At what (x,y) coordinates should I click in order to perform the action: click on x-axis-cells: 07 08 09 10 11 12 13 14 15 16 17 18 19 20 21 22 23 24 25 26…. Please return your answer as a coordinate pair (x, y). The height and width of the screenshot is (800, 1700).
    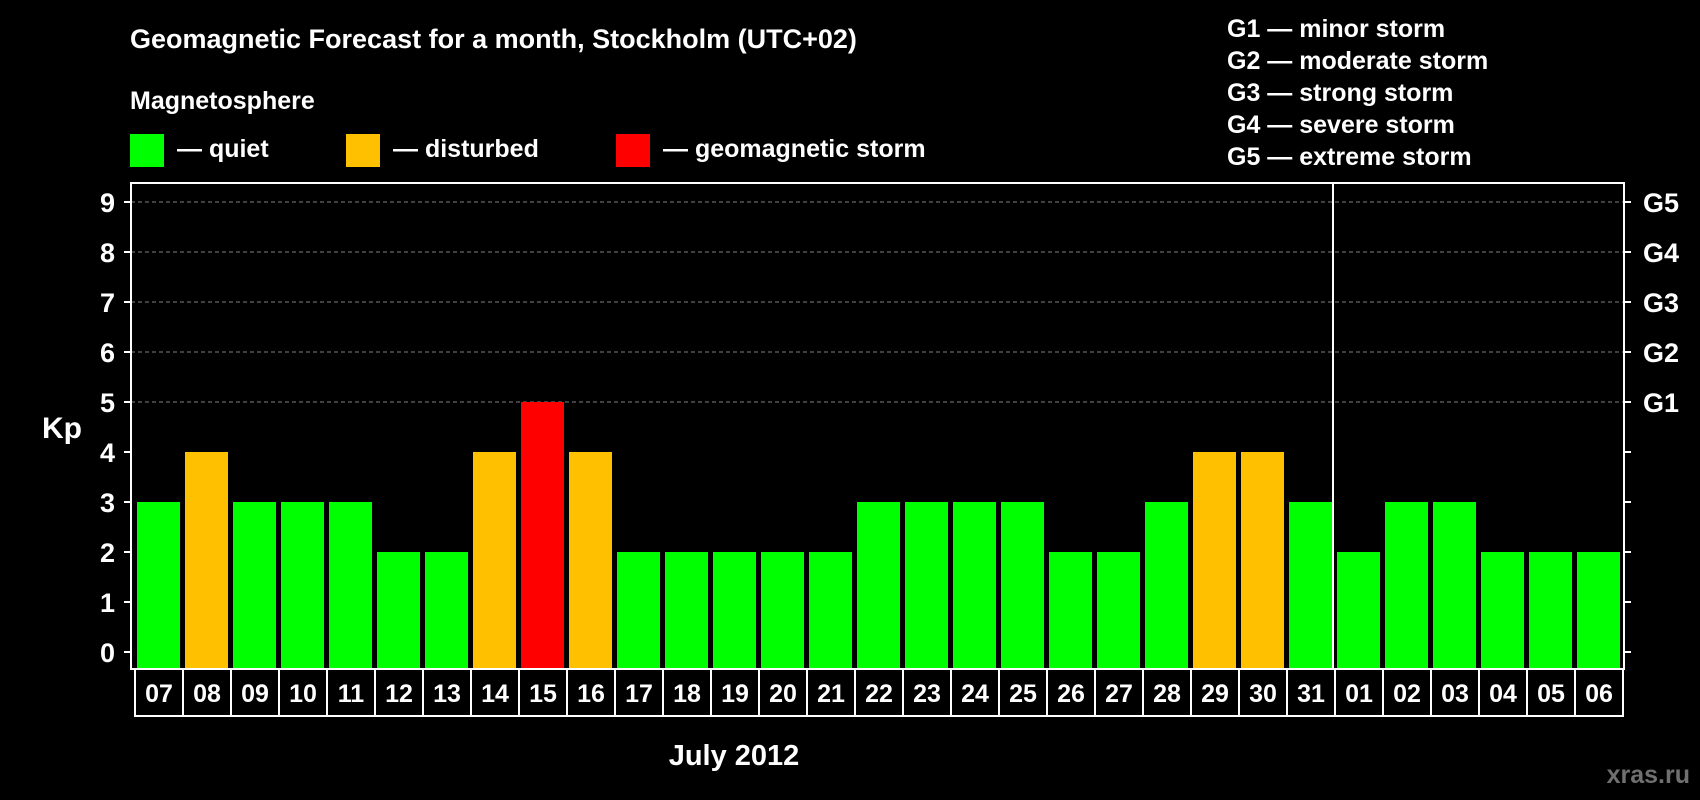
    Looking at the image, I should click on (879, 692).